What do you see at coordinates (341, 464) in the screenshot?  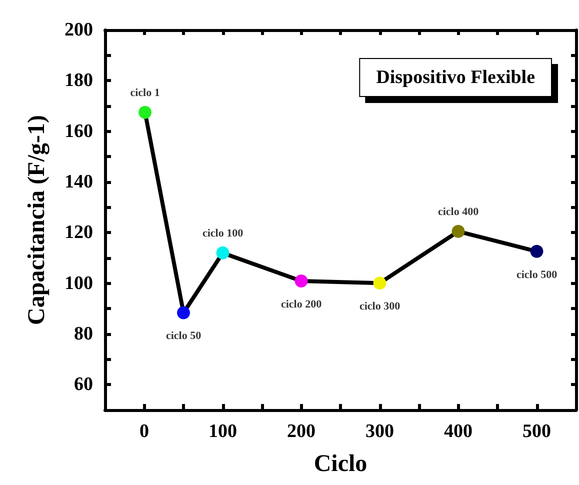 I see `x-axis-title: Ciclo` at bounding box center [341, 464].